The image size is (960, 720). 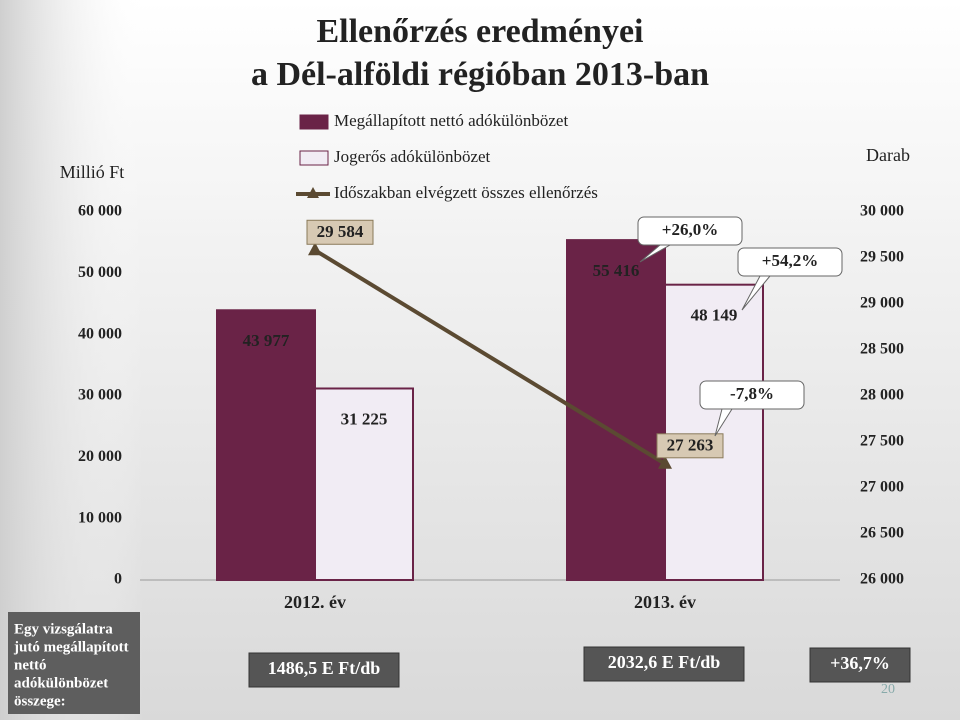 I want to click on y-axis-label: Millió Ft, so click(x=92, y=172).